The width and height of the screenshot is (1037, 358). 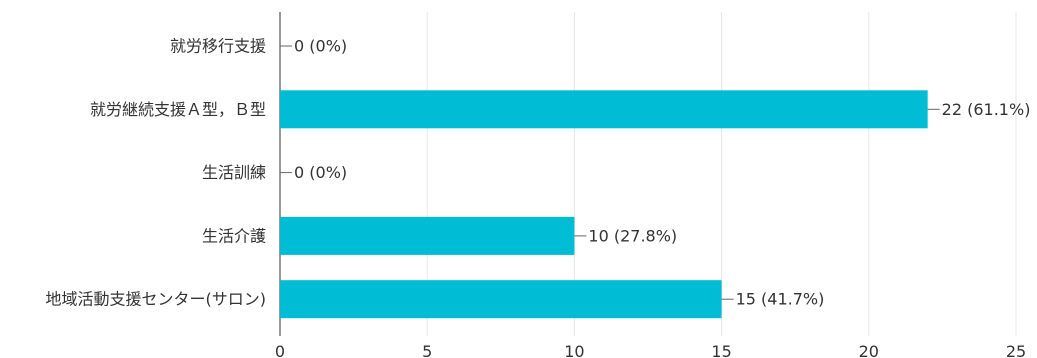 I want to click on x-tick-label: 5, so click(x=427, y=350).